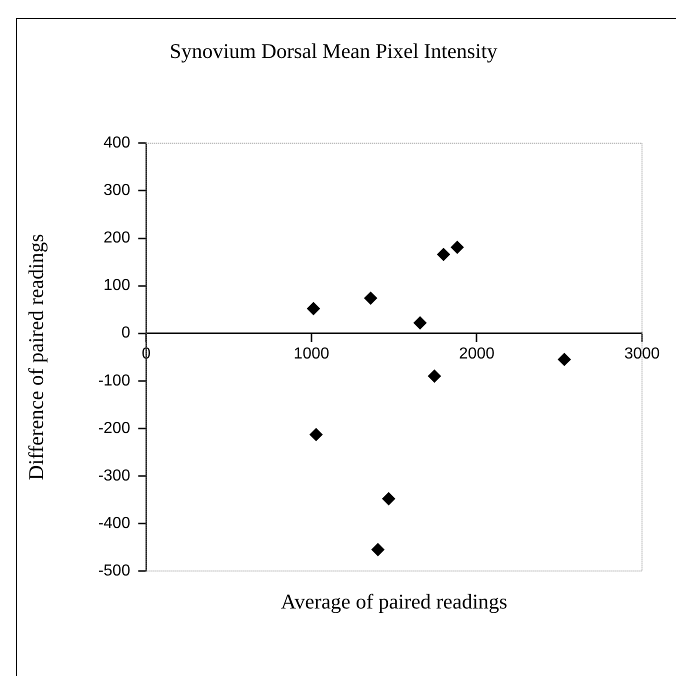 This screenshot has width=676, height=676. Describe the element at coordinates (476, 353) in the screenshot. I see `x-tick-label: 2000` at that location.